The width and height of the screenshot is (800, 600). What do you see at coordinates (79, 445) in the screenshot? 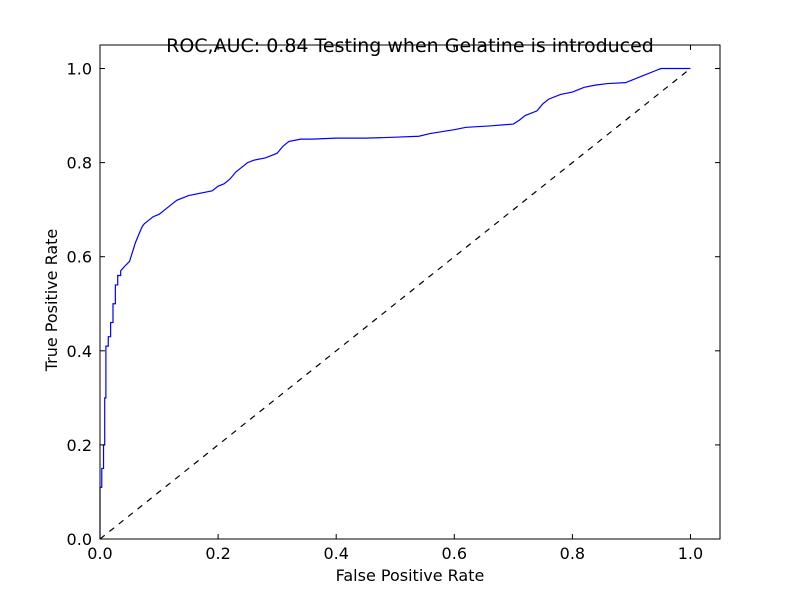
I see `y-tick-label: 0.2` at bounding box center [79, 445].